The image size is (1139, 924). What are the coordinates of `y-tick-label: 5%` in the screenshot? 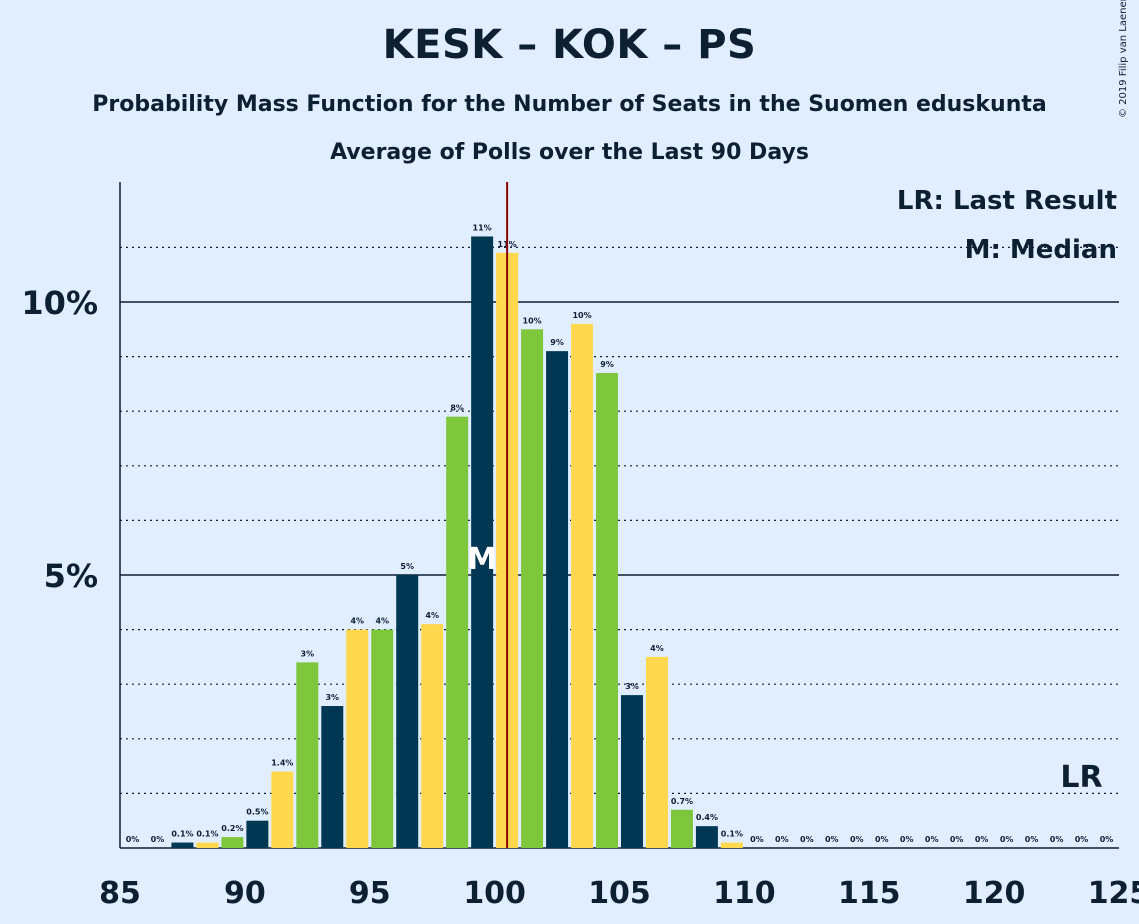 It's located at (71, 576).